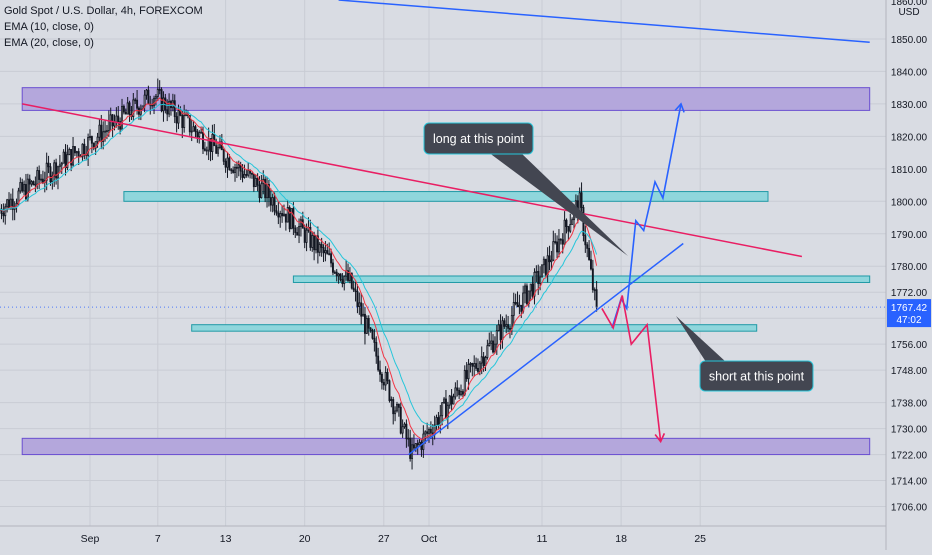 This screenshot has width=932, height=555. What do you see at coordinates (90, 539) in the screenshot?
I see `x-tick-label: Sep` at bounding box center [90, 539].